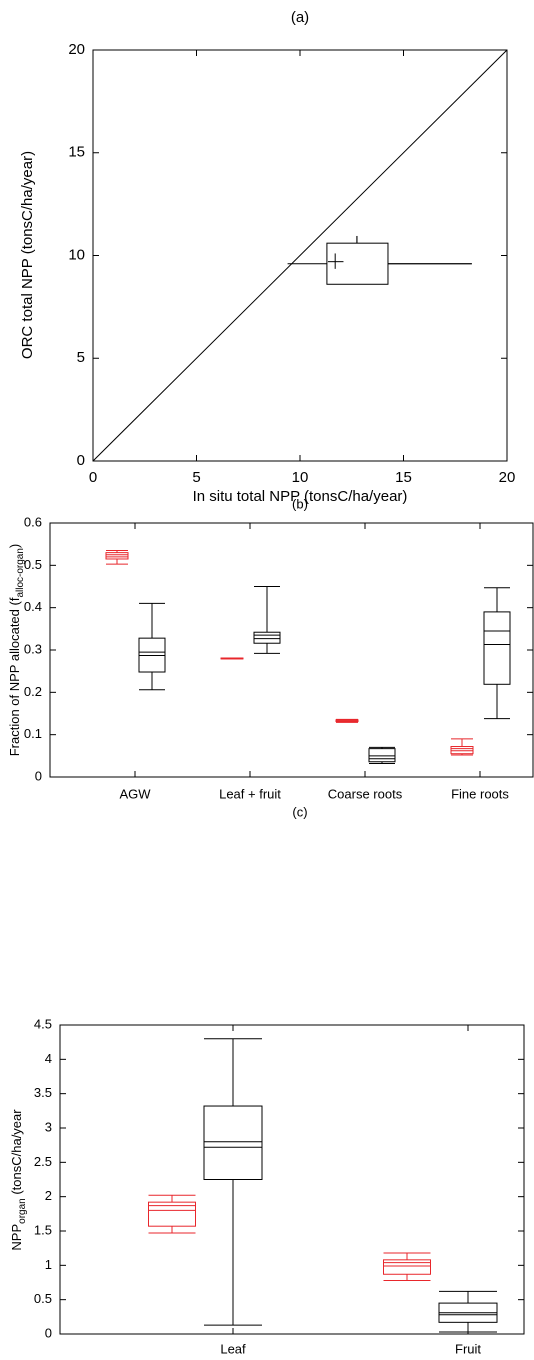 The height and width of the screenshot is (1360, 534). Describe the element at coordinates (135, 793) in the screenshot. I see `x-tick-label: AGW` at that location.